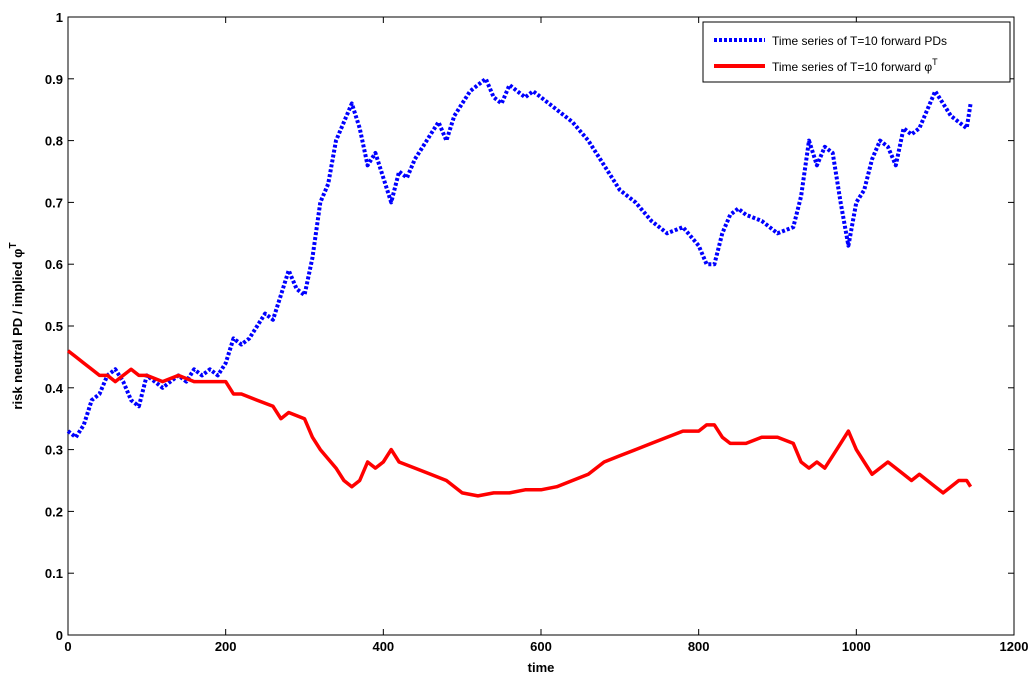  I want to click on x-tick-label: 200, so click(226, 646).